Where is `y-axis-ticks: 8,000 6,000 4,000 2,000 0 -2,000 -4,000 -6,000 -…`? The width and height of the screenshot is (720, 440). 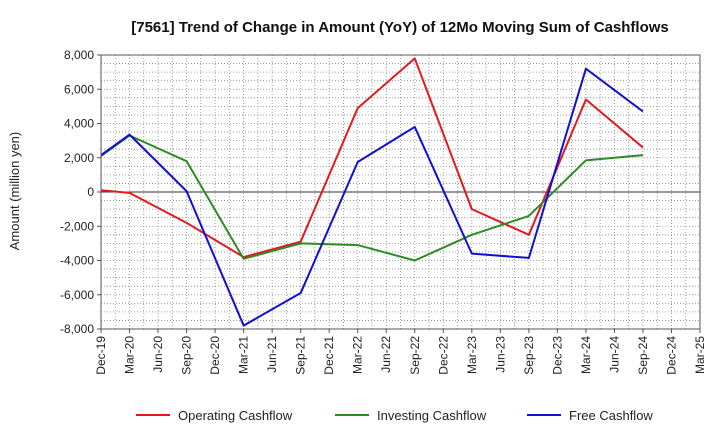
y-axis-ticks: 8,000 6,000 4,000 2,000 0 -2,000 -4,000 -6,000 -… is located at coordinates (80, 192).